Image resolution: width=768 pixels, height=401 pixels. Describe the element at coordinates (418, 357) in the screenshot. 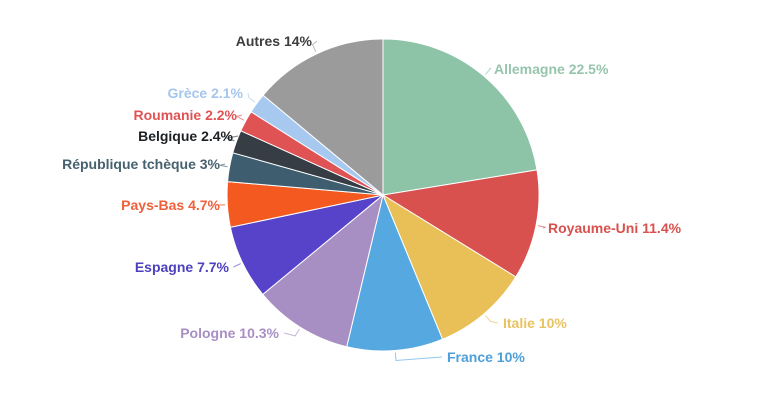

I see `label-connector-france` at that location.